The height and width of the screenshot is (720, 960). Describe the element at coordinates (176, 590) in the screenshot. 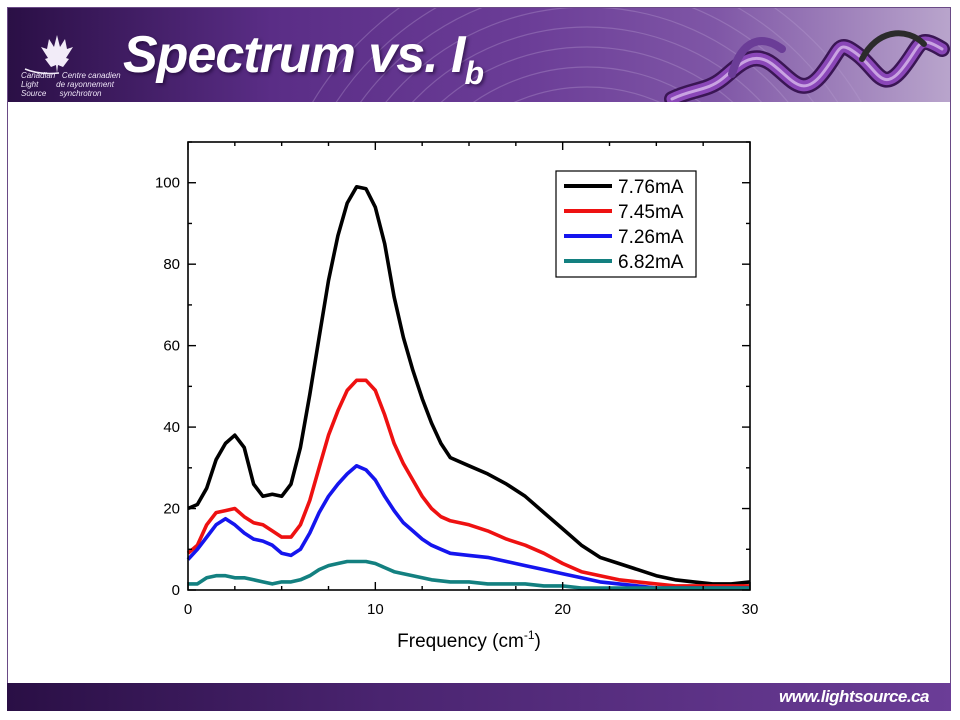

I see `y-tick-label: 0` at that location.